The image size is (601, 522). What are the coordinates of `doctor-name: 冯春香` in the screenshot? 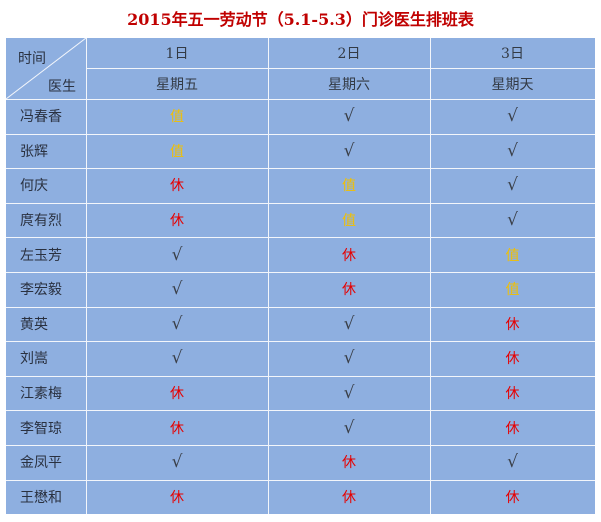 It's located at (41, 117).